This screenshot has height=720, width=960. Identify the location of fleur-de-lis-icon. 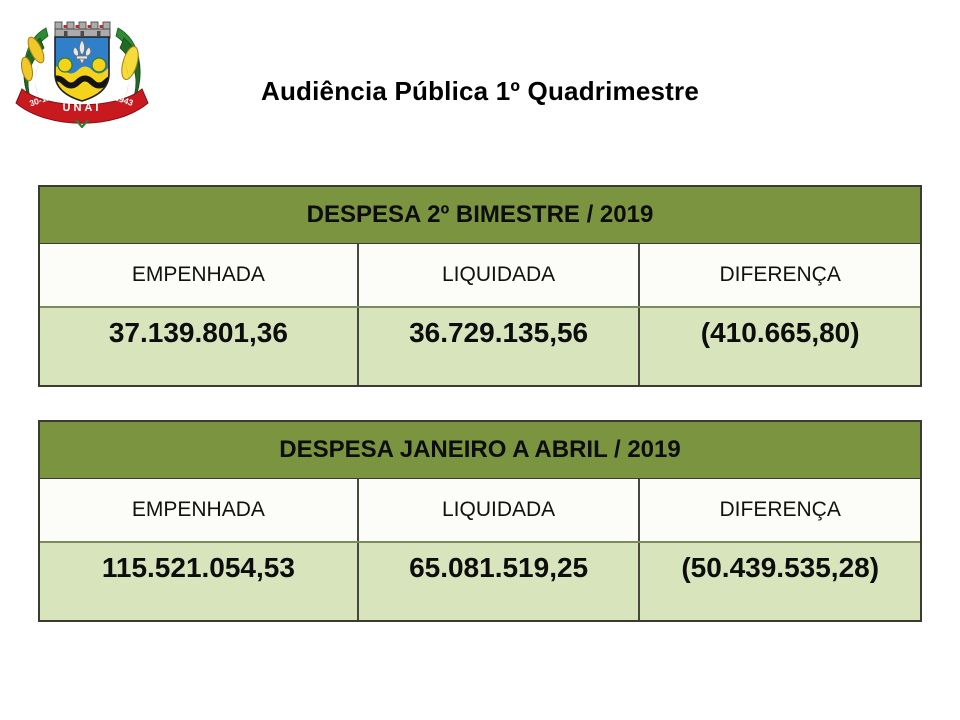
(82, 52).